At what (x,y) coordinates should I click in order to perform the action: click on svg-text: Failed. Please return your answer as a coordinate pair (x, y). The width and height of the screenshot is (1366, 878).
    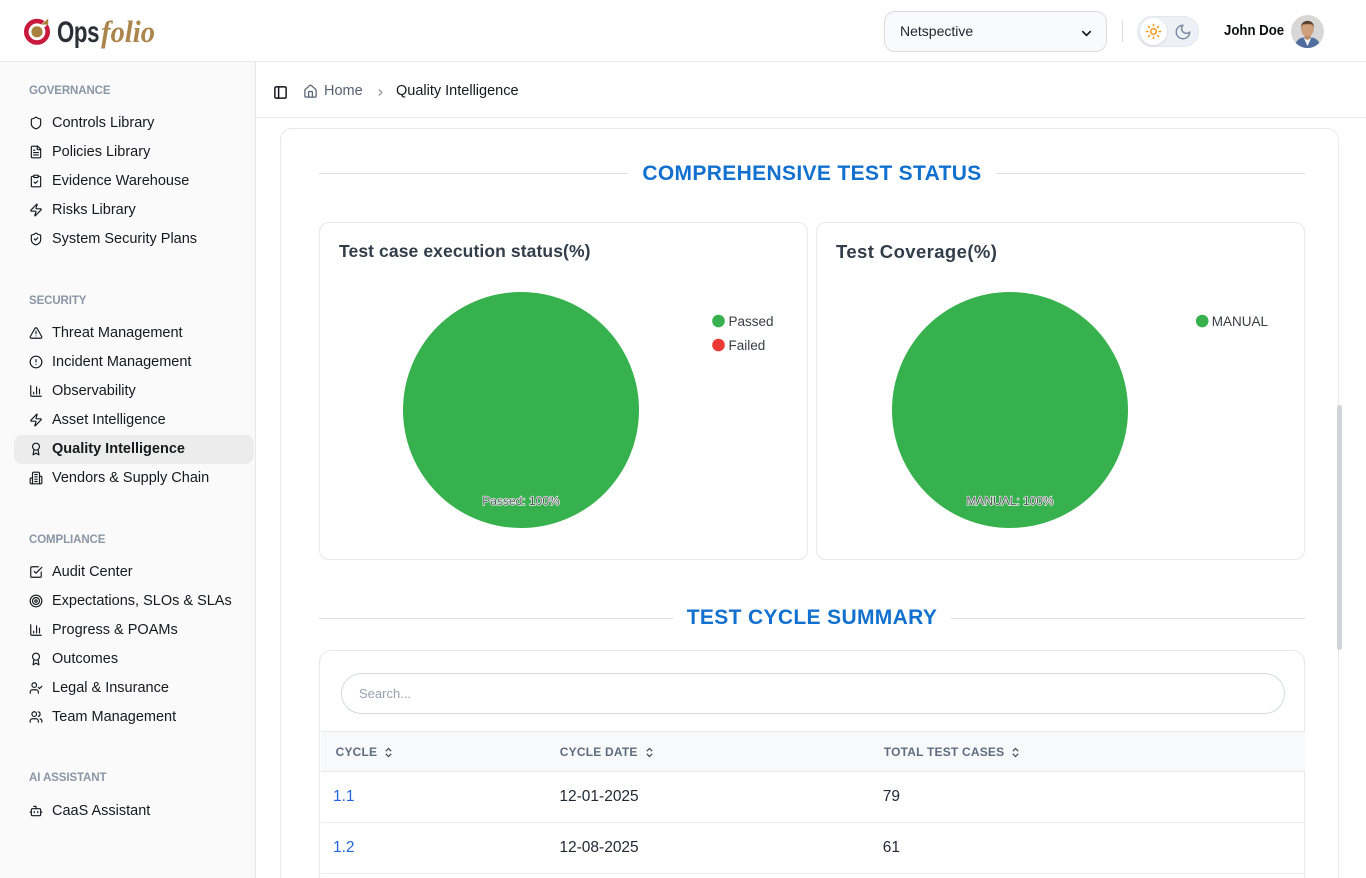
    Looking at the image, I should click on (747, 345).